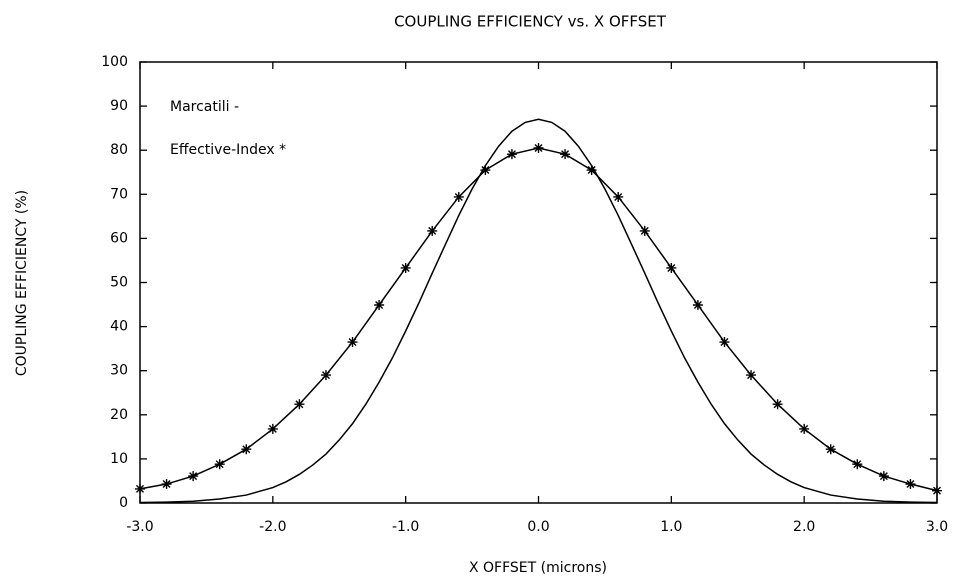 The height and width of the screenshot is (583, 955). What do you see at coordinates (123, 503) in the screenshot?
I see `y-tick-label: 0` at bounding box center [123, 503].